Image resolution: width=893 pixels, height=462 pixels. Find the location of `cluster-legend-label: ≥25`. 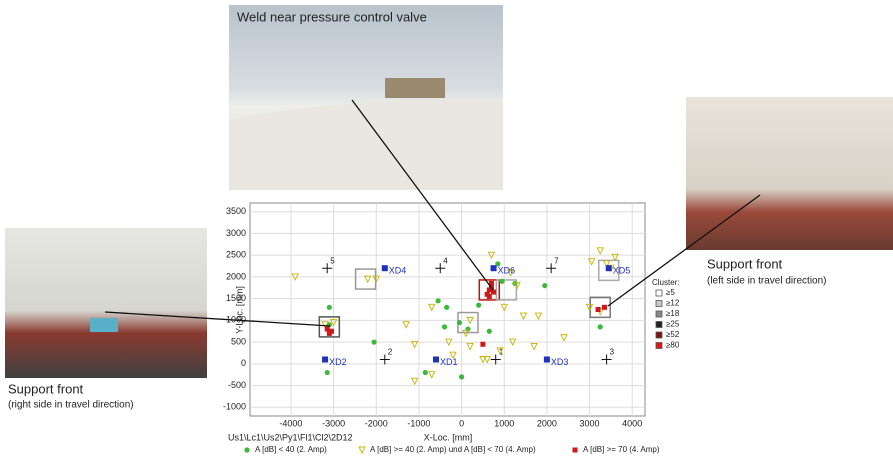

cluster-legend-label: ≥25 is located at coordinates (673, 324).